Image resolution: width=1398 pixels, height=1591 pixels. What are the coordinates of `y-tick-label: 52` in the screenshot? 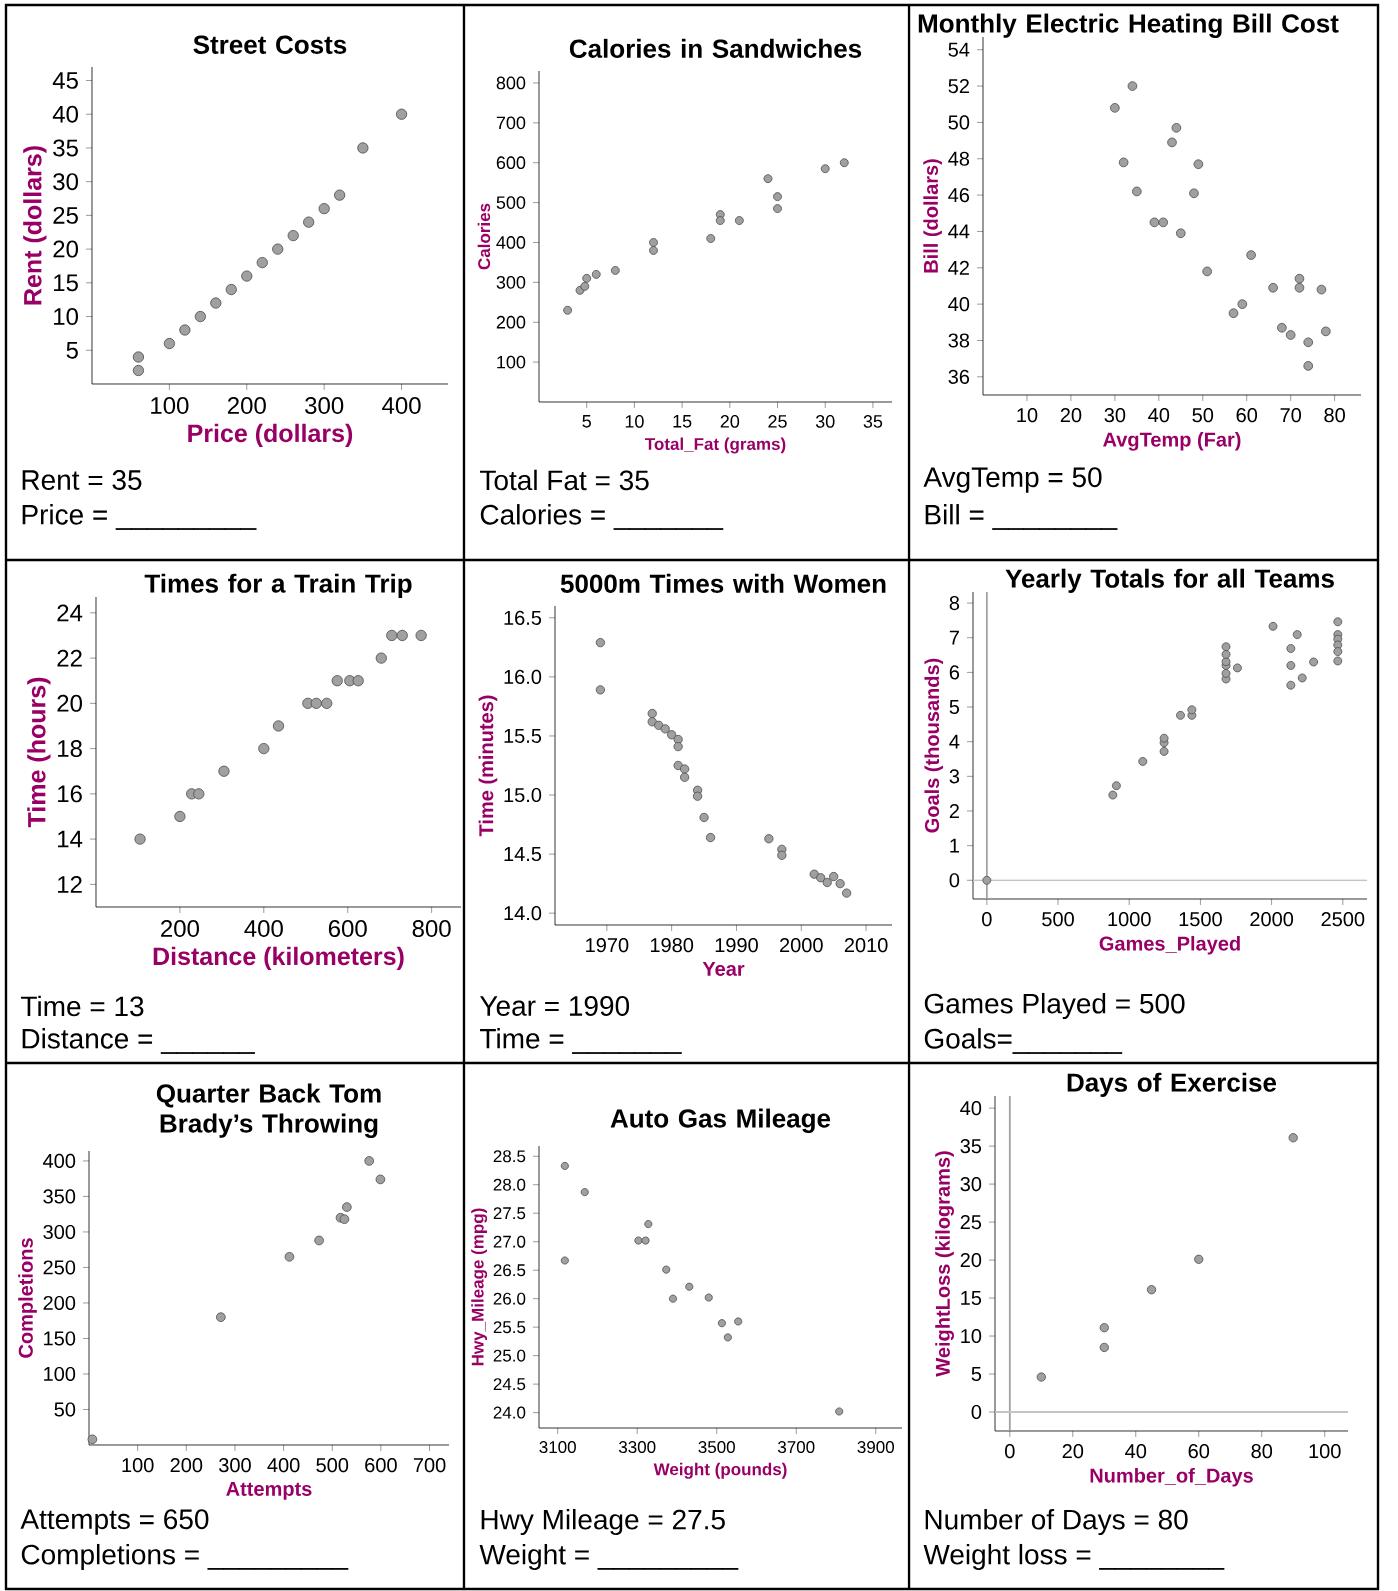 It's located at (958, 86).